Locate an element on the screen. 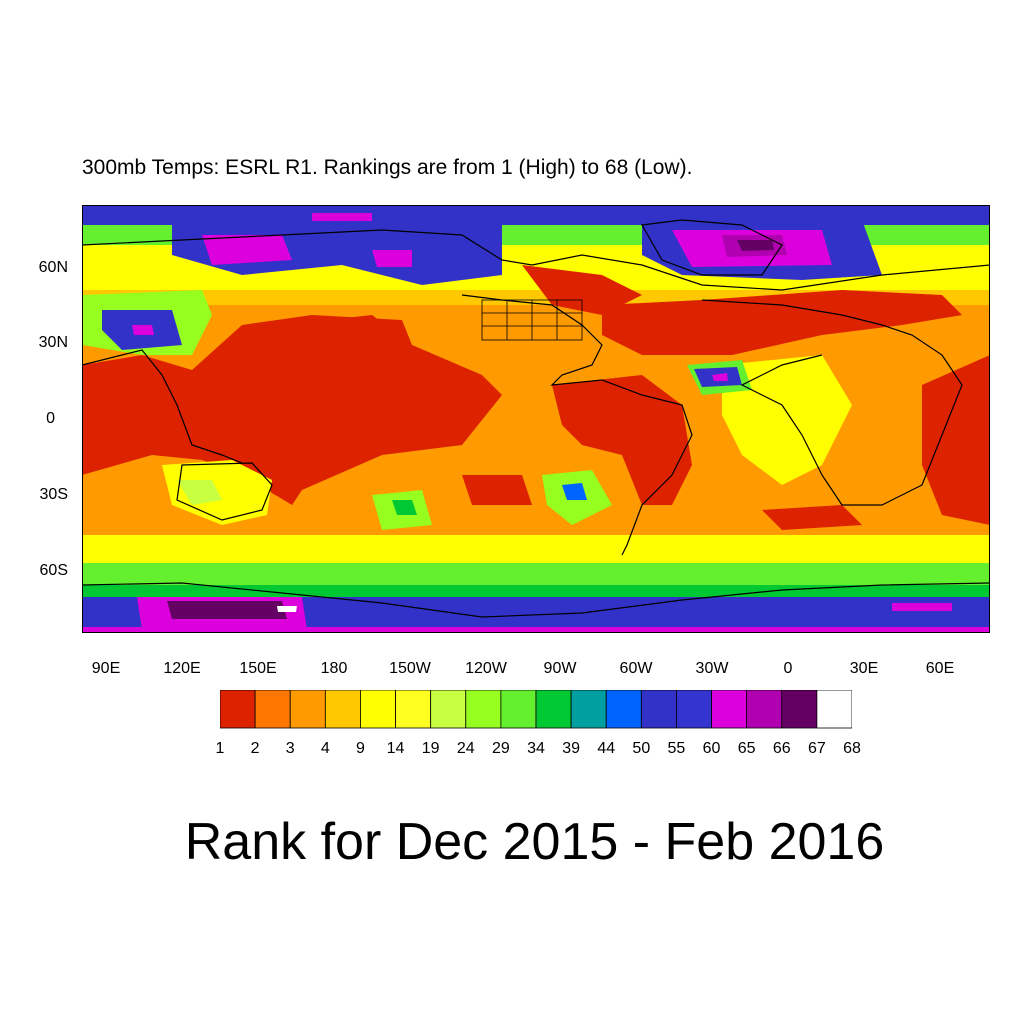 The height and width of the screenshot is (1024, 1024). lat-label-60n: 60N is located at coordinates (53, 267).